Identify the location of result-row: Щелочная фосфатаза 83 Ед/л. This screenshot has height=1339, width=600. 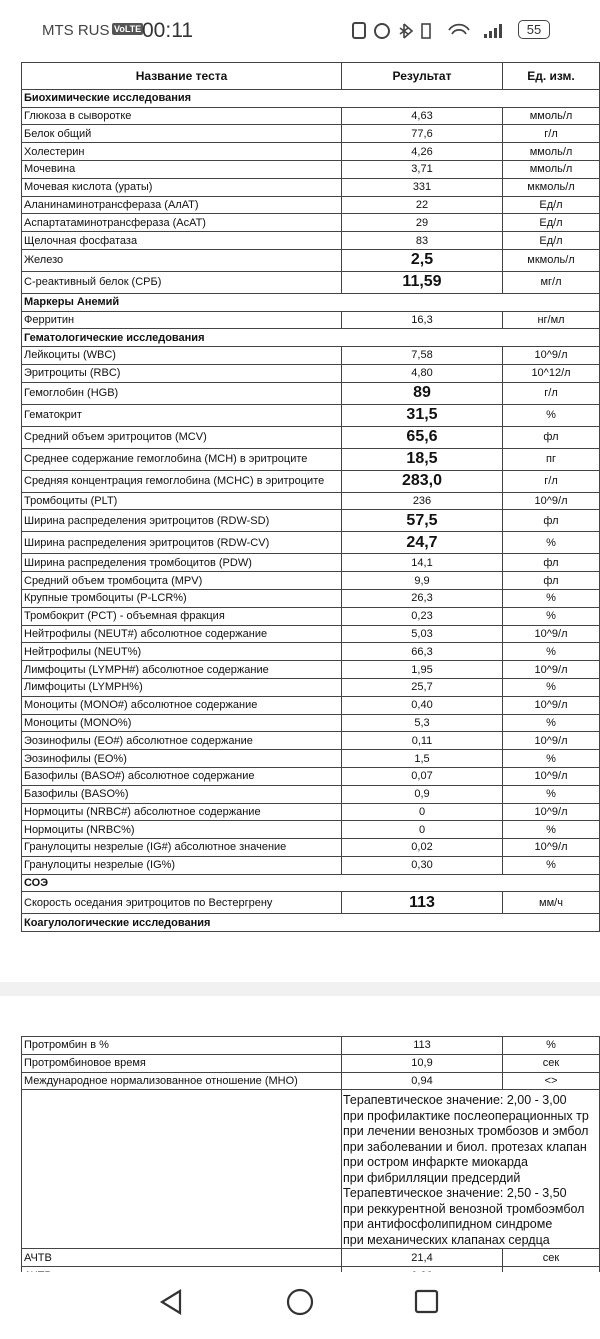
(310, 240).